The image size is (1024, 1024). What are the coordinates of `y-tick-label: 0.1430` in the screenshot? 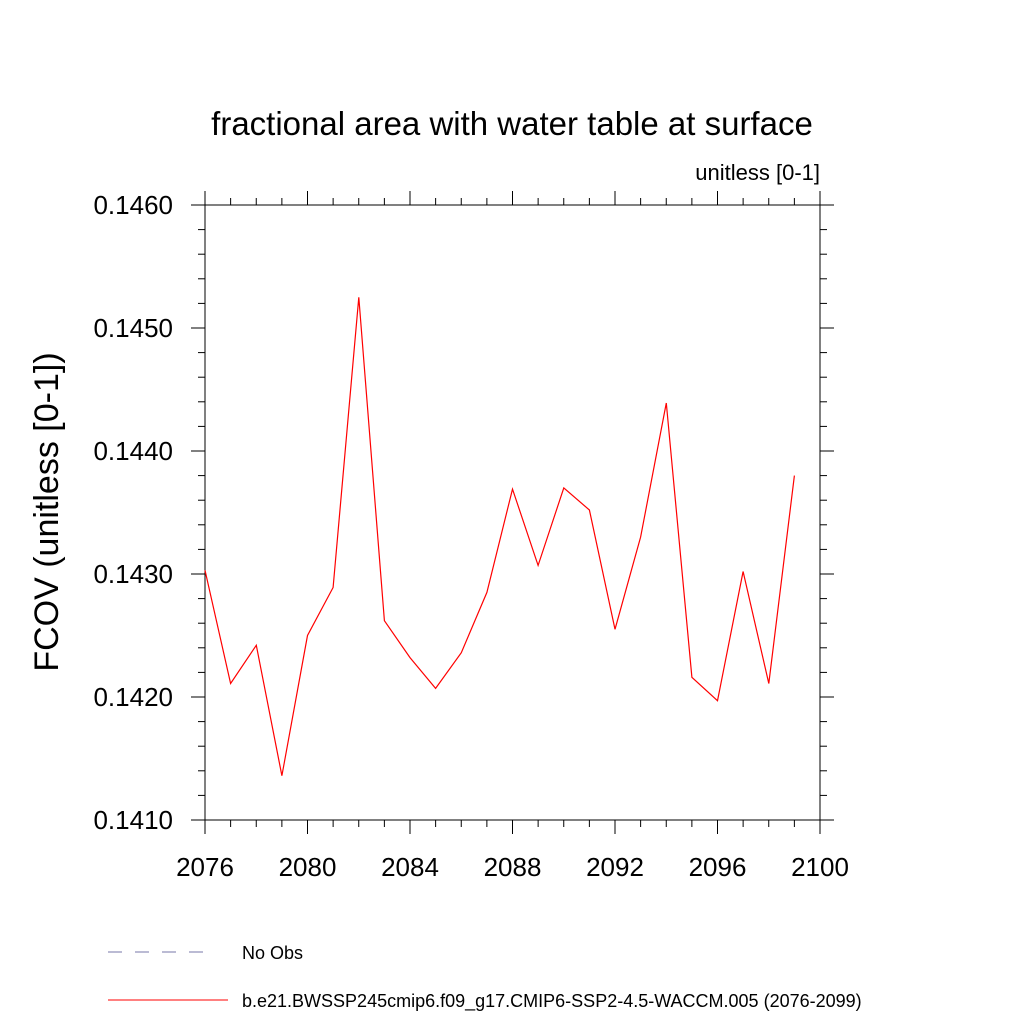 It's located at (133, 574).